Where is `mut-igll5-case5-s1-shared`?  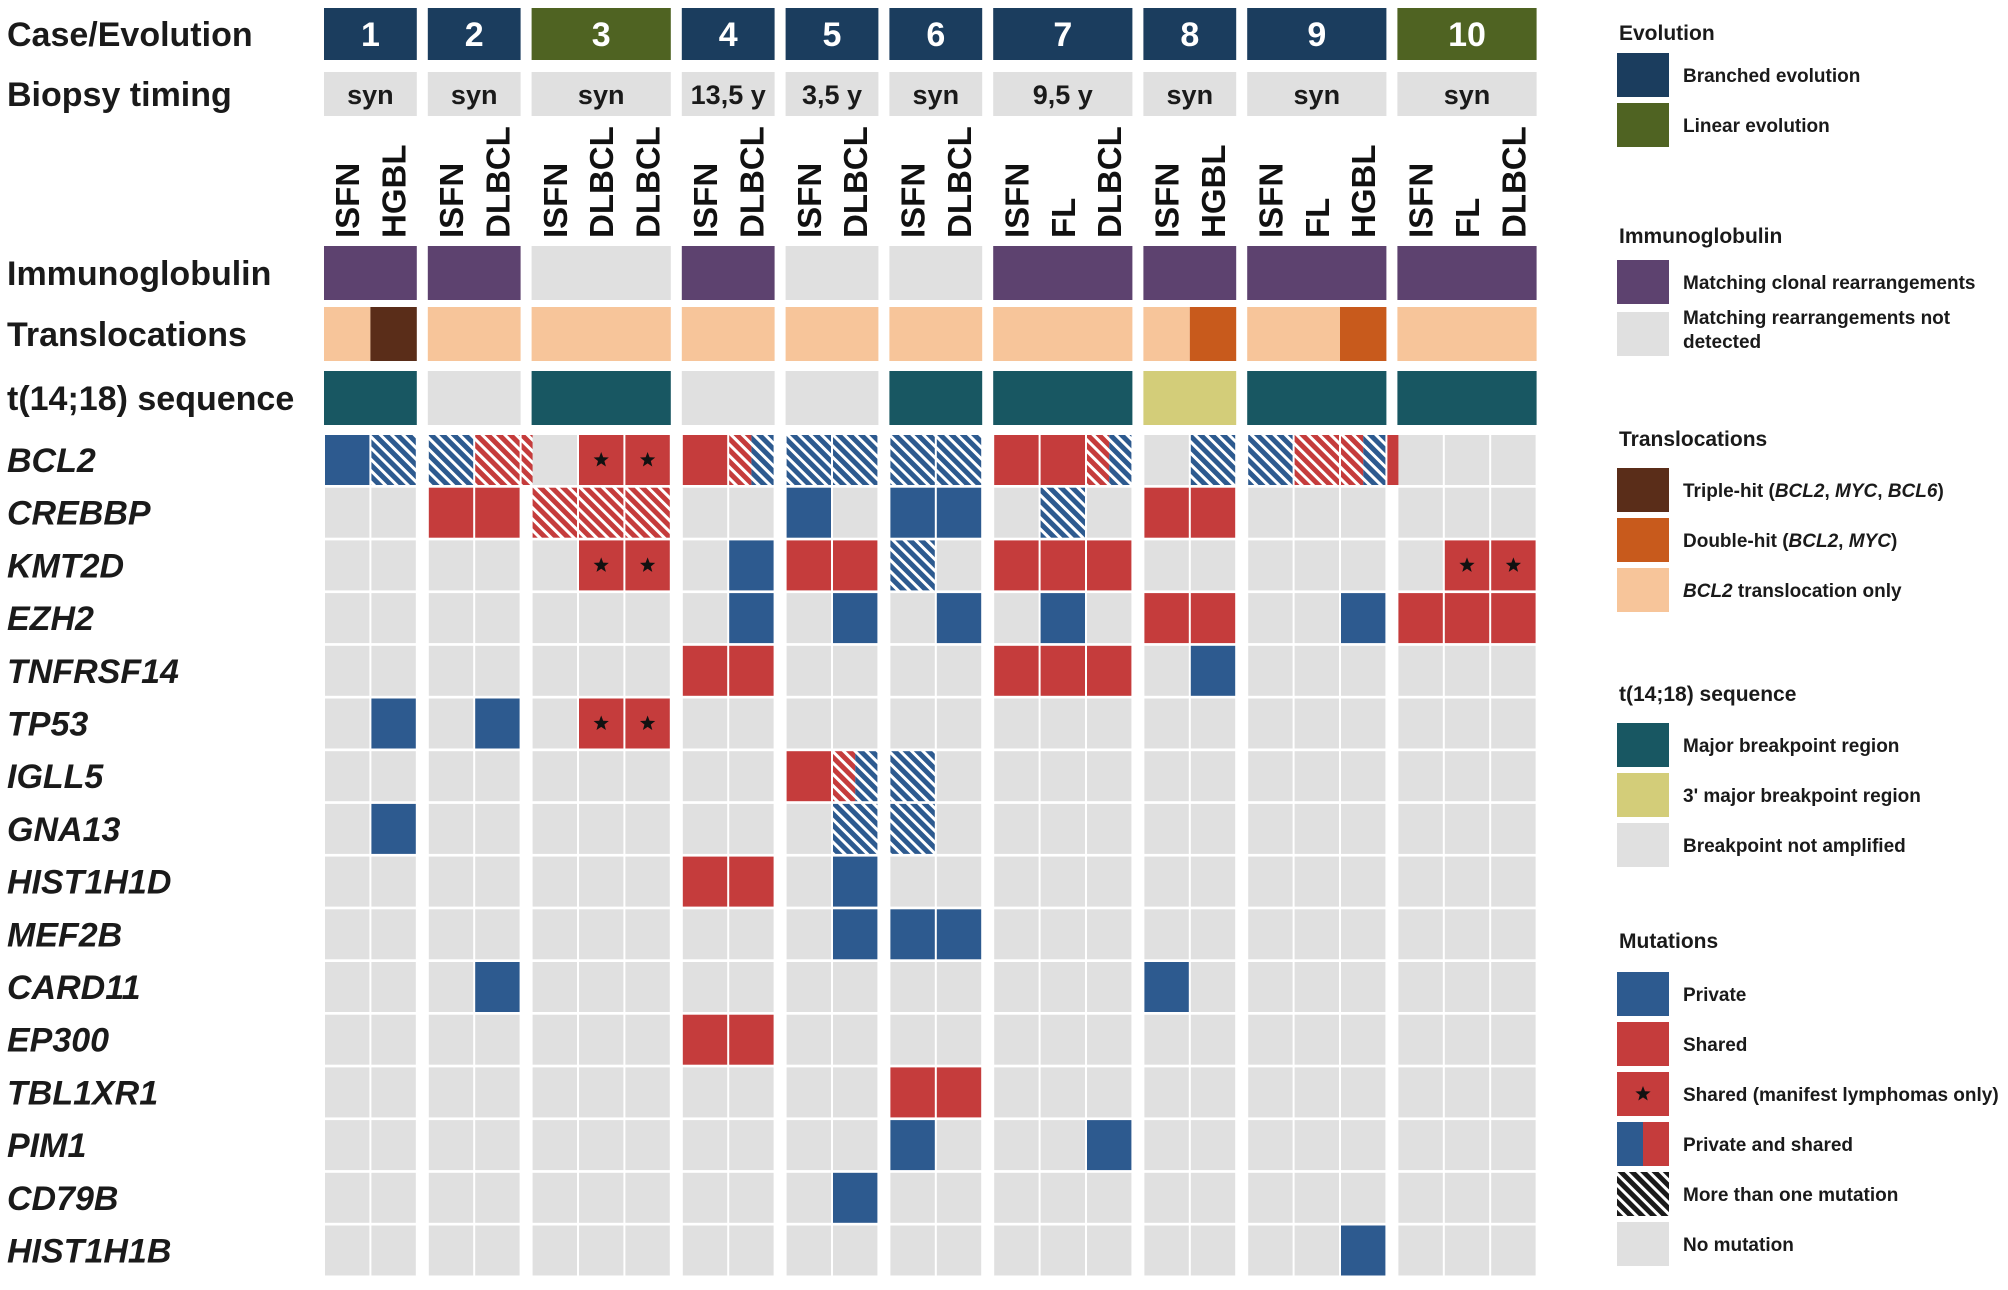 mut-igll5-case5-s1-shared is located at coordinates (808, 776).